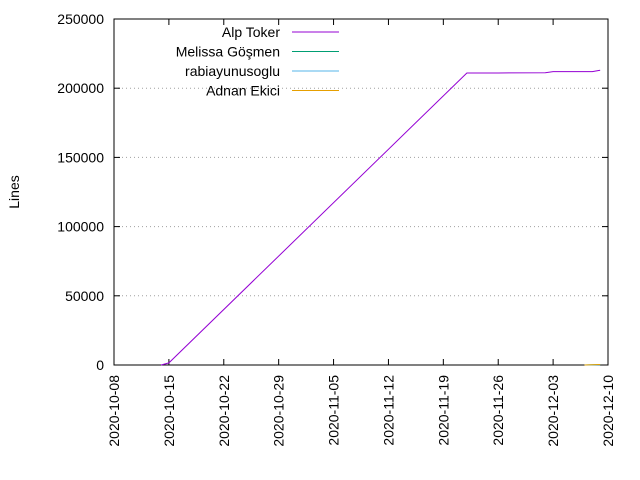 The width and height of the screenshot is (640, 480). I want to click on x-tick-label: 2020-10-29, so click(279, 411).